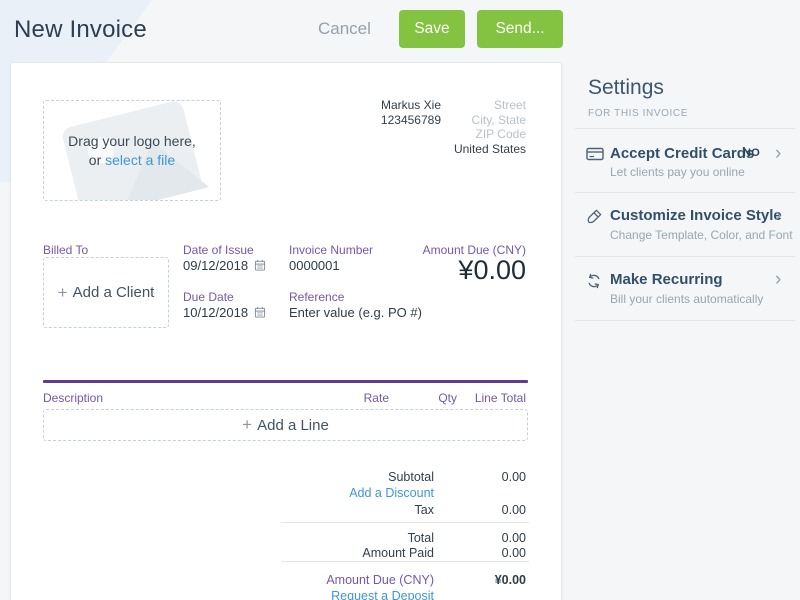 The width and height of the screenshot is (800, 600). Describe the element at coordinates (293, 425) in the screenshot. I see `add-line-label: Add a Line` at that location.